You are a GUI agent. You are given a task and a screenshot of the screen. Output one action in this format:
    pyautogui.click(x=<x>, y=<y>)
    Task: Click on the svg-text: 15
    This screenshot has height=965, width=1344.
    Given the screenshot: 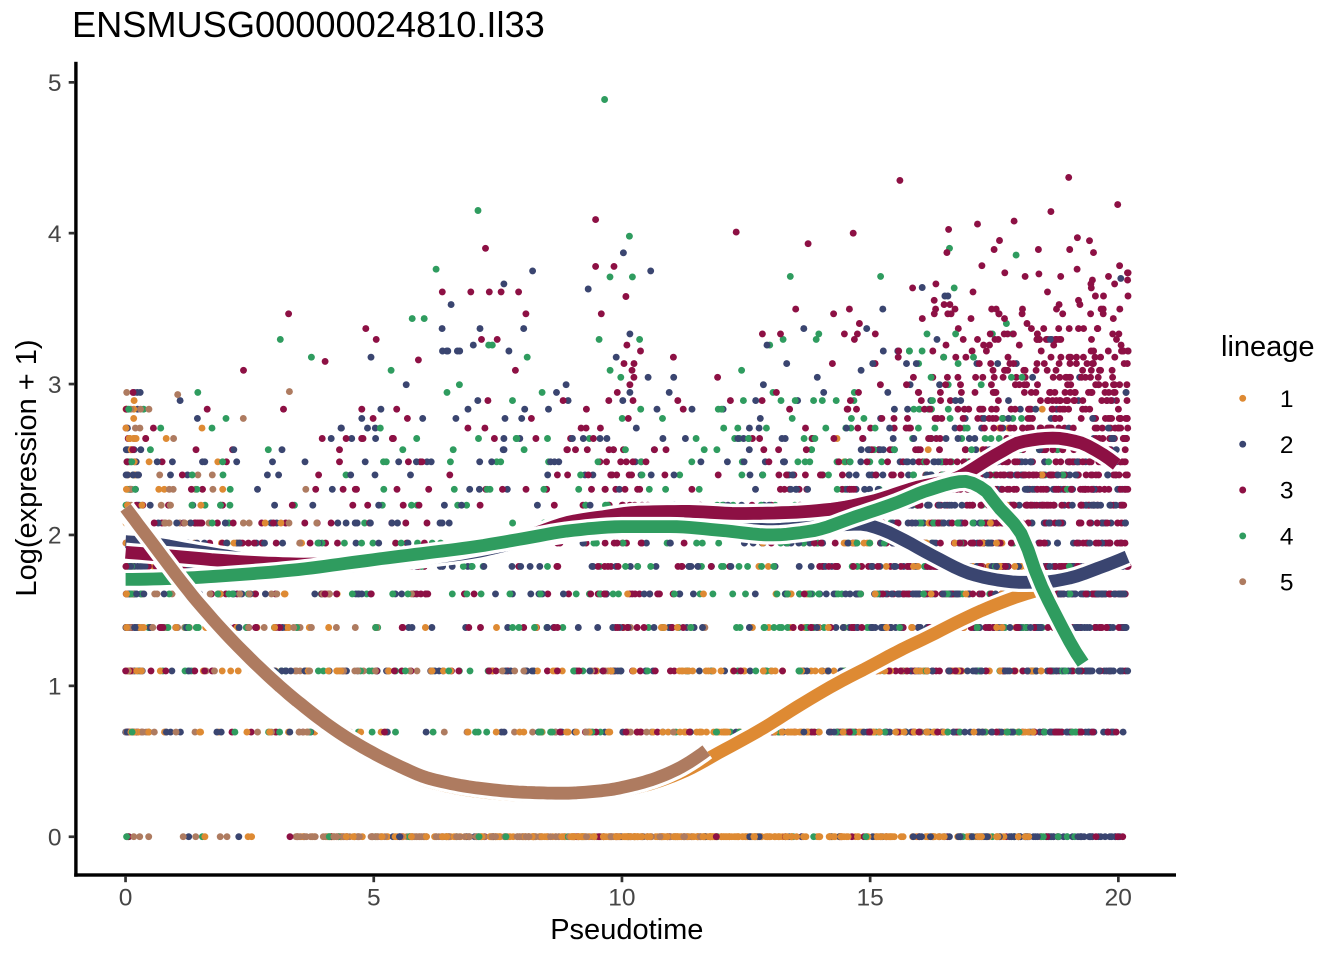 What is the action you would take?
    pyautogui.click(x=869, y=898)
    